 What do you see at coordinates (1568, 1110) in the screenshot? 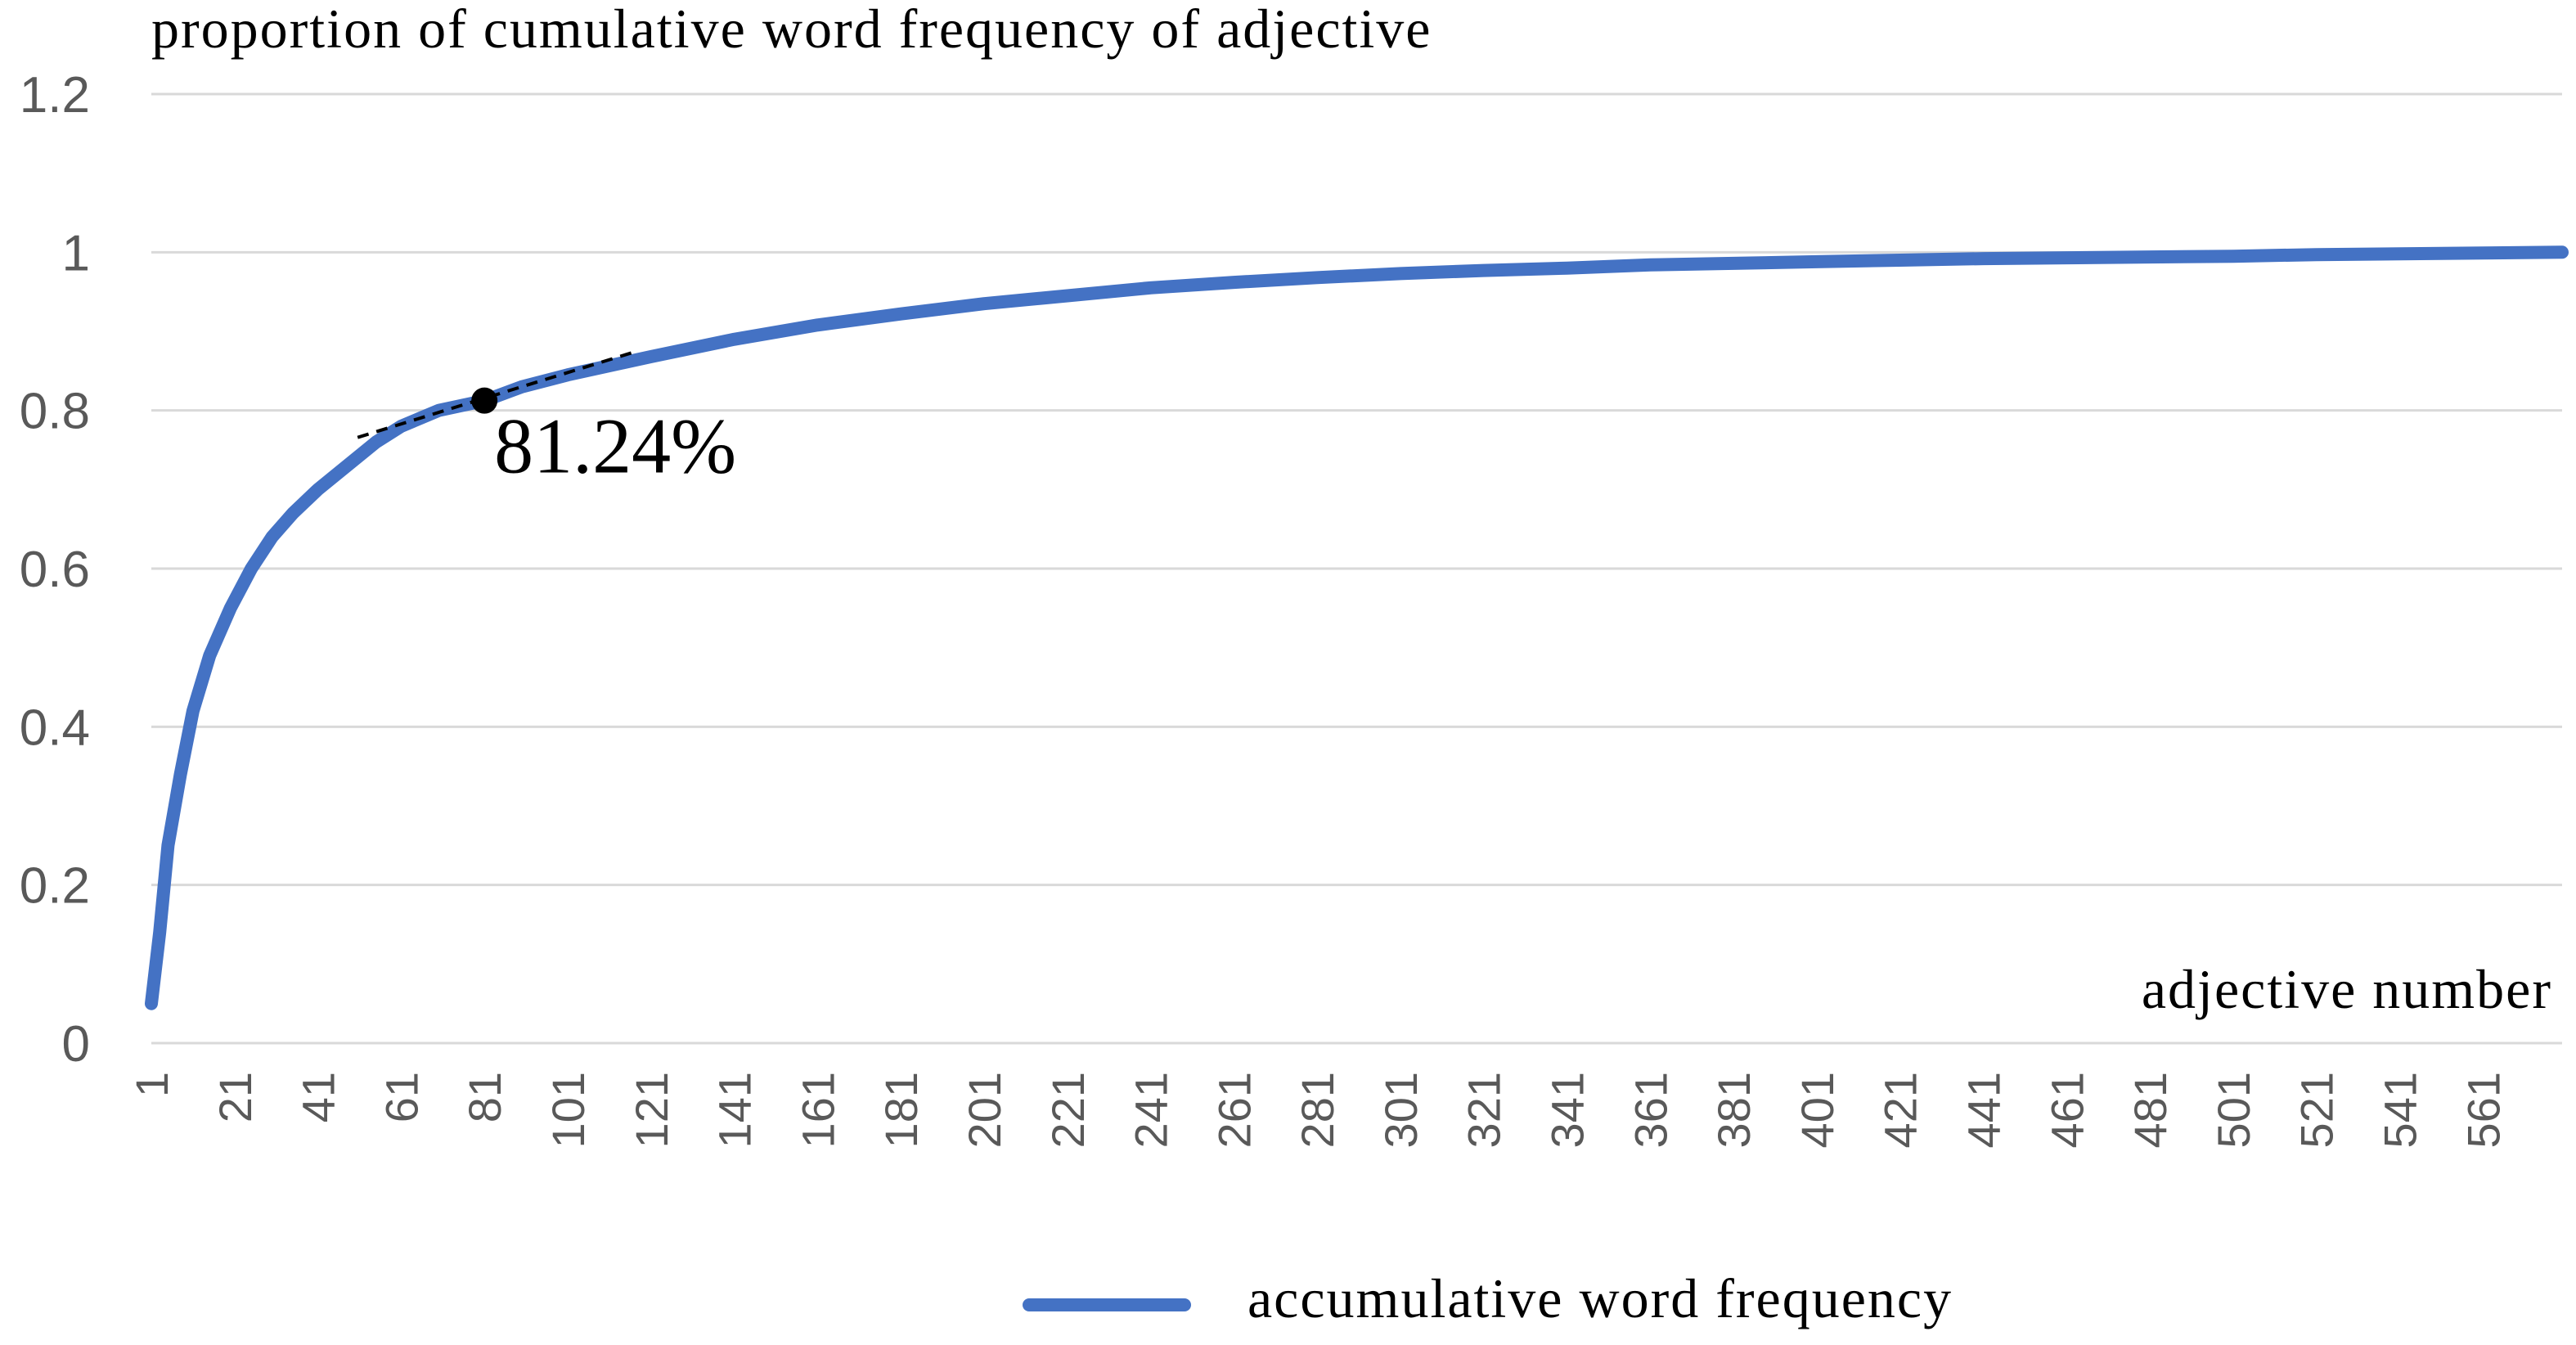
I see `x-tick-label: 341` at bounding box center [1568, 1110].